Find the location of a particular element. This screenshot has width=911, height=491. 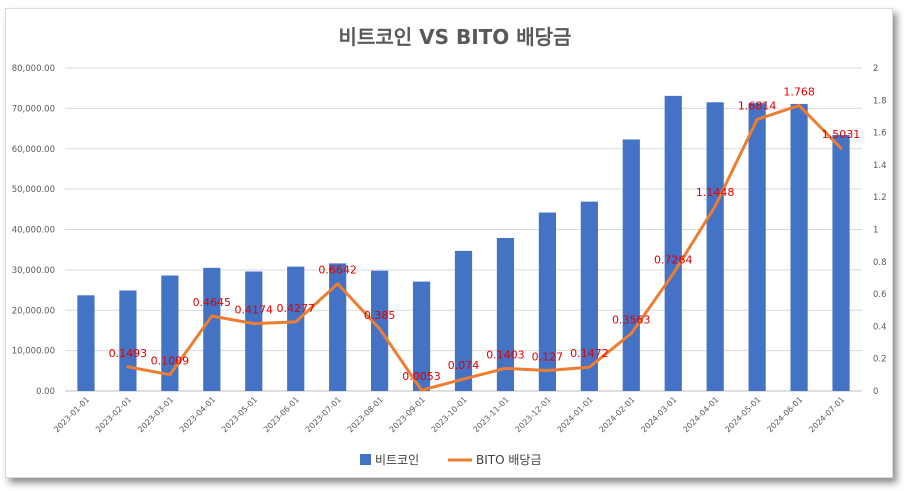

data-label: 0.0053 is located at coordinates (421, 376).